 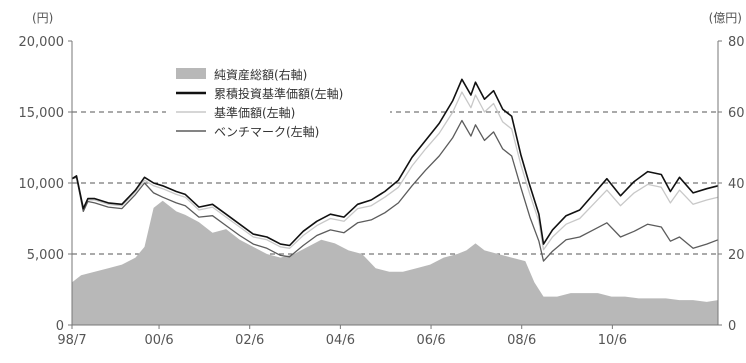 I want to click on x-tick-label-1: 00/6, so click(x=158, y=340).